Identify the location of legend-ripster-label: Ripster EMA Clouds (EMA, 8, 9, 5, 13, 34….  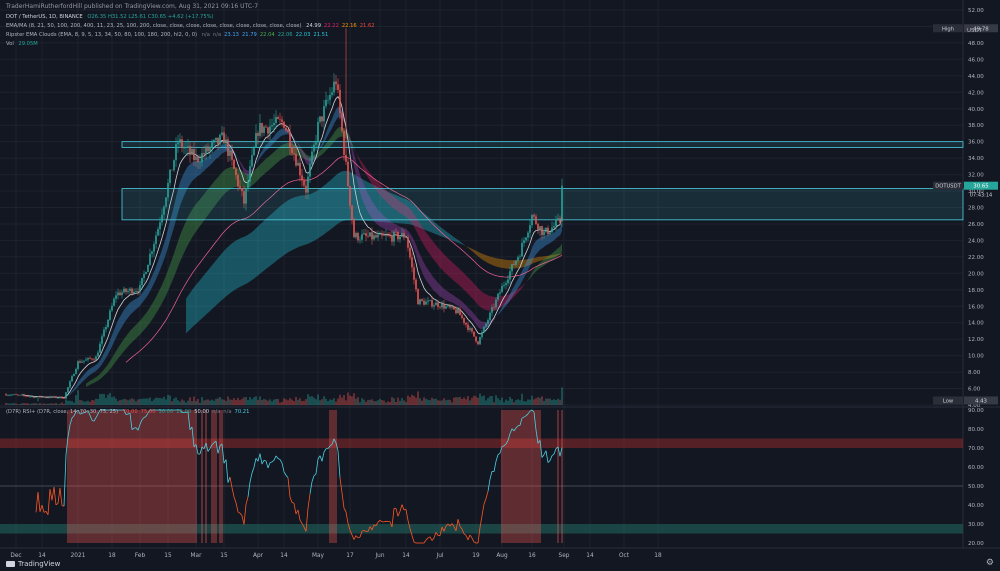
(102, 35).